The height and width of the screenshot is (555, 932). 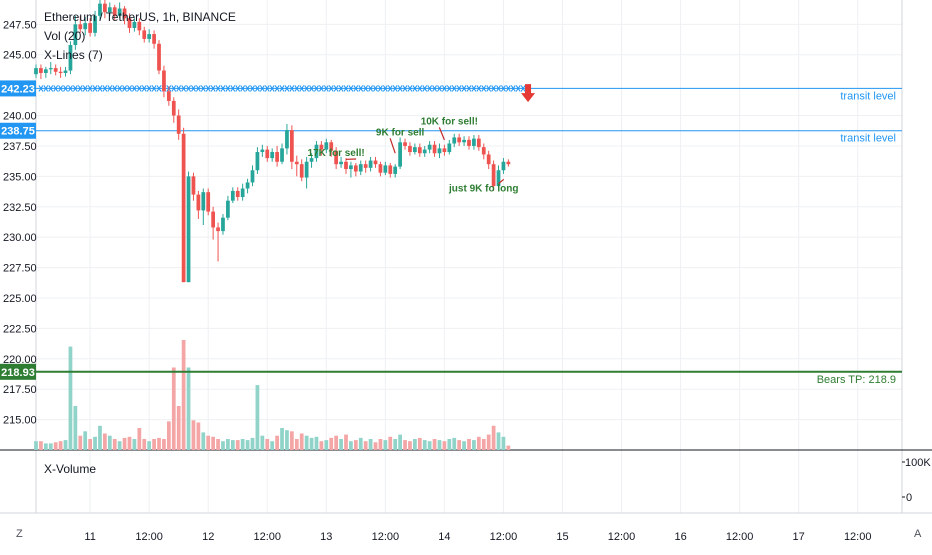 What do you see at coordinates (19, 534) in the screenshot?
I see `zoom-corner-button: Z` at bounding box center [19, 534].